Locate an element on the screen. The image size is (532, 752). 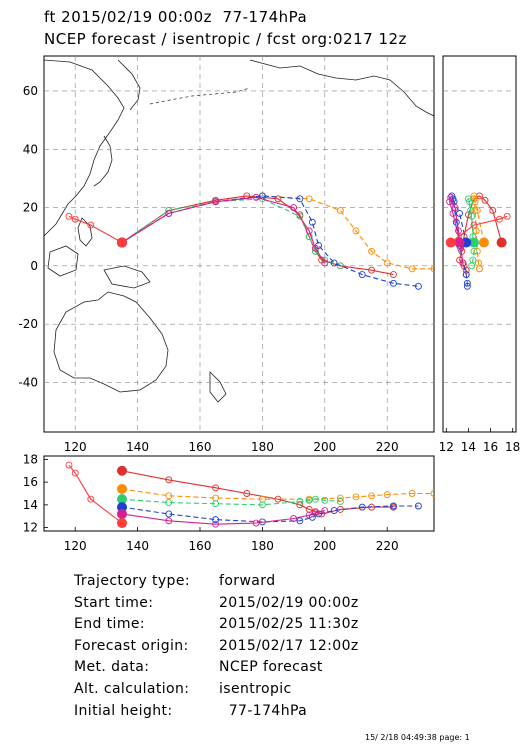
side-x-tick-label: 14 is located at coordinates (468, 447).